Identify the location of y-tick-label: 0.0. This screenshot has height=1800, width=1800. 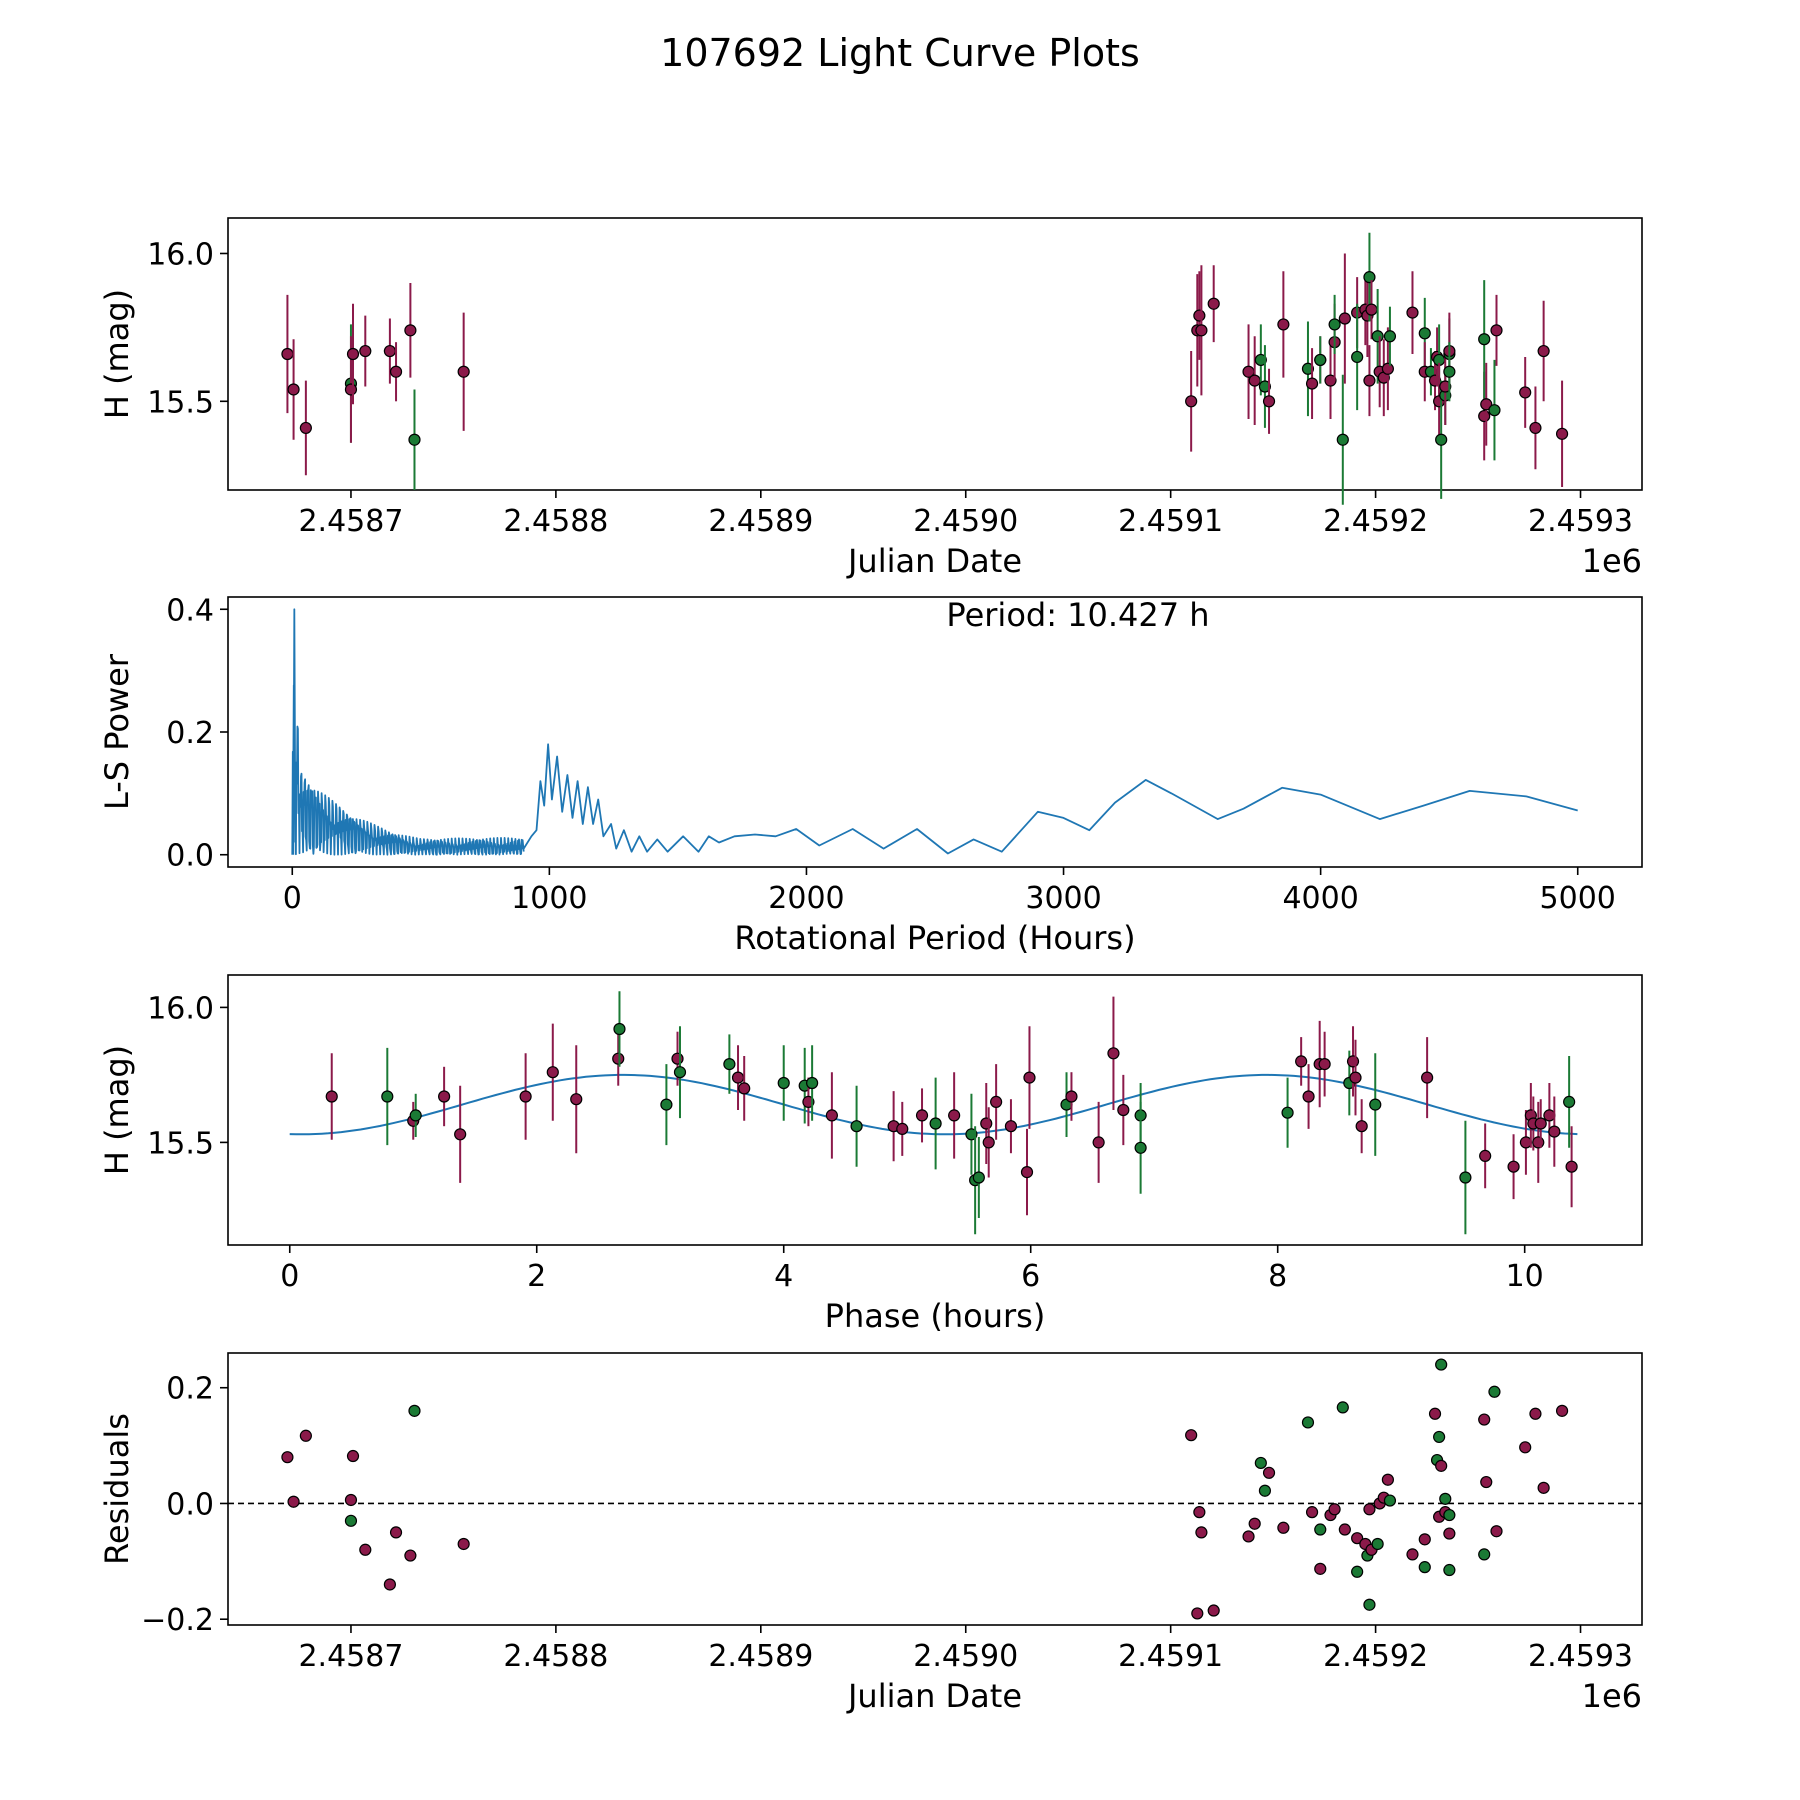
(190, 1504).